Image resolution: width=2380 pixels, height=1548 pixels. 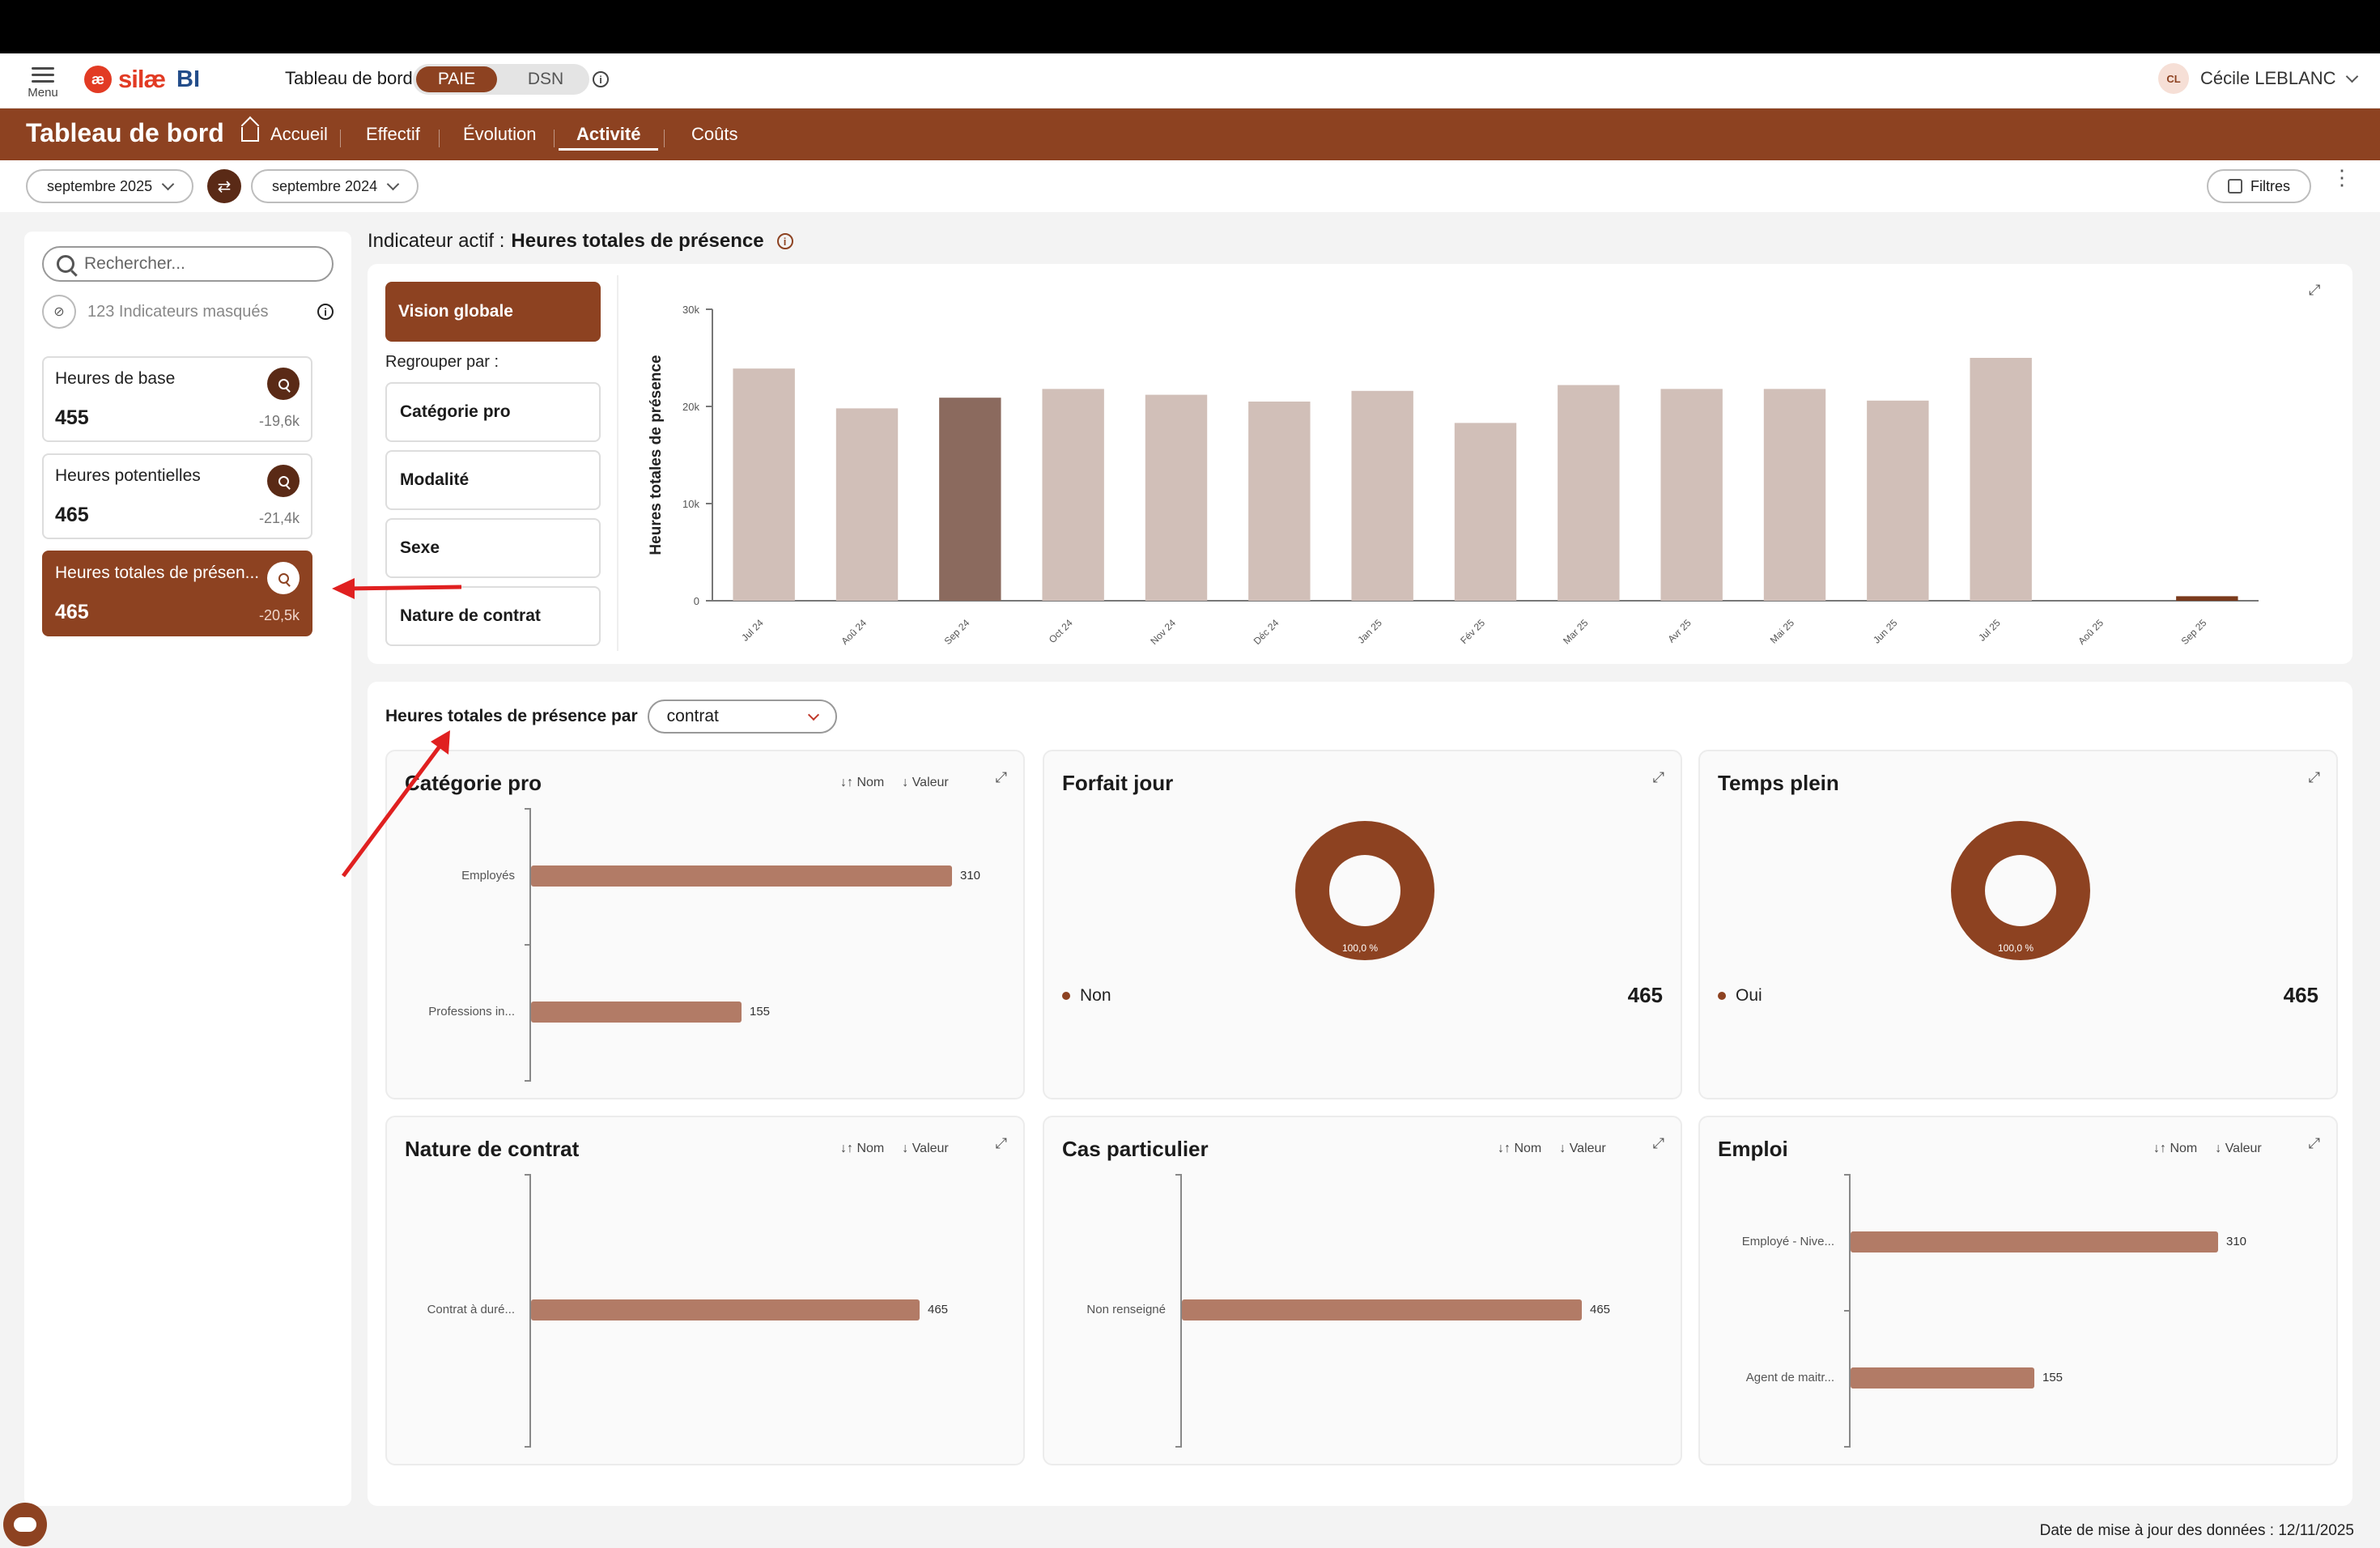 I want to click on x-tick-label: Sep 24, so click(x=957, y=632).